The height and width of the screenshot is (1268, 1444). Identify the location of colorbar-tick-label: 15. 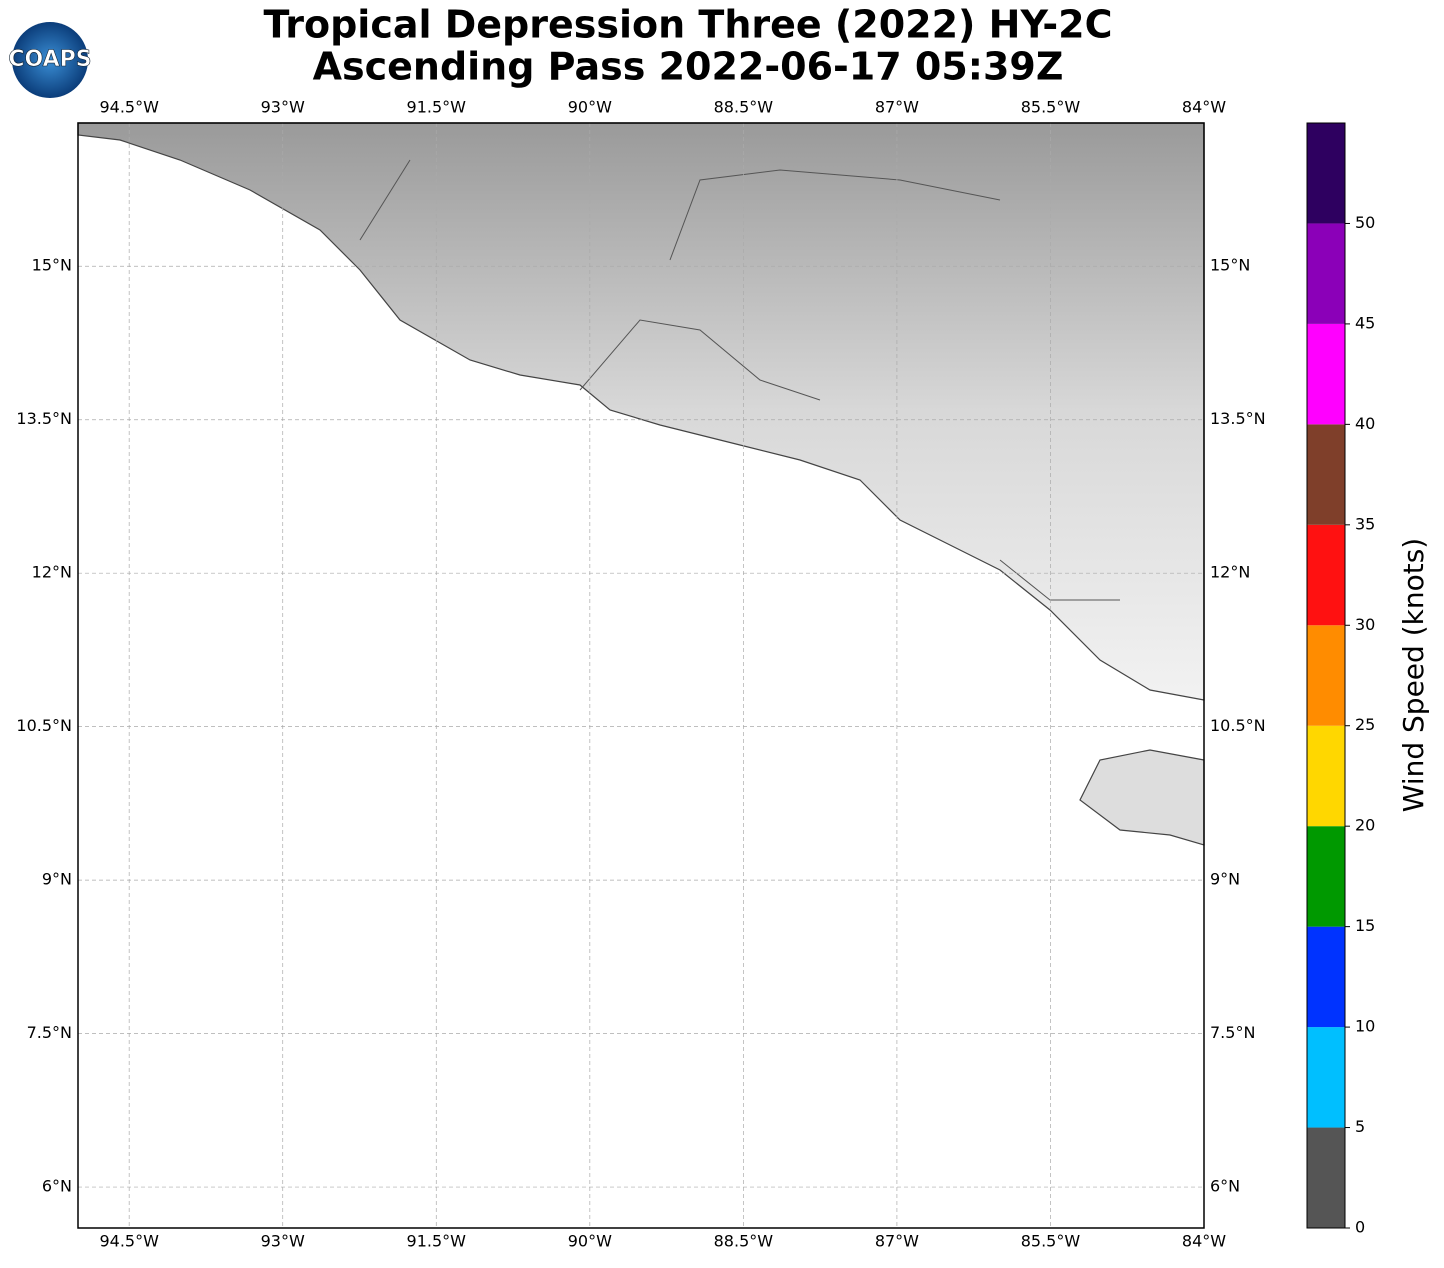
(1365, 925).